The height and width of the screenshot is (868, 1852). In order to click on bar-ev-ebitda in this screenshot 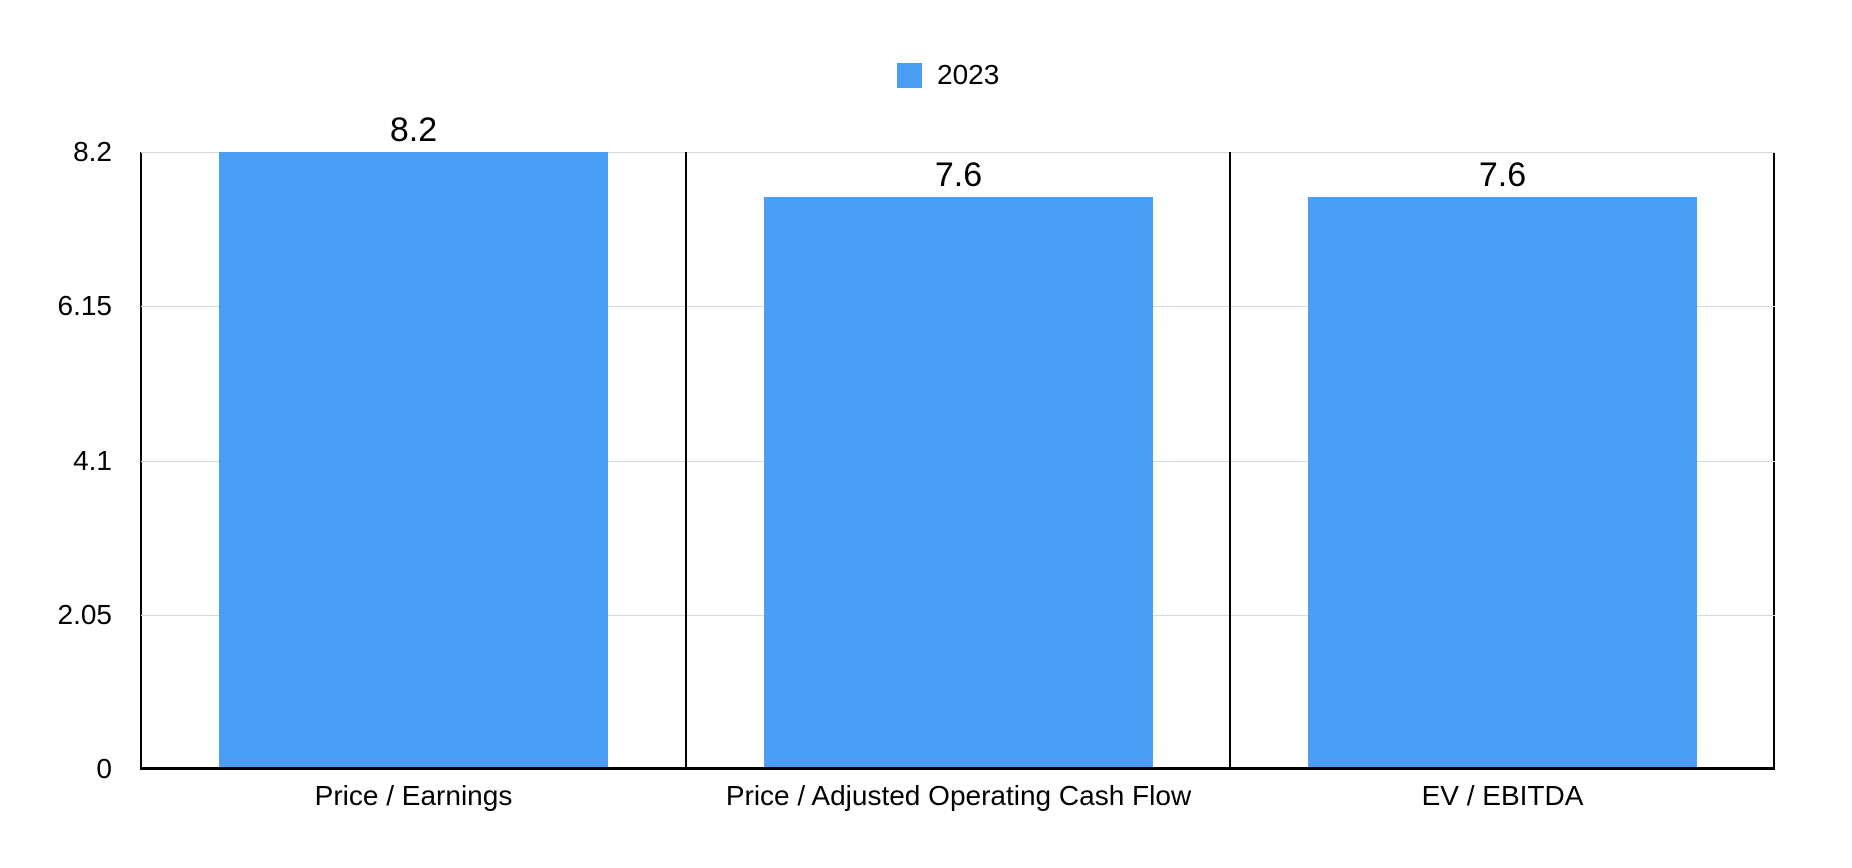, I will do `click(1502, 482)`.